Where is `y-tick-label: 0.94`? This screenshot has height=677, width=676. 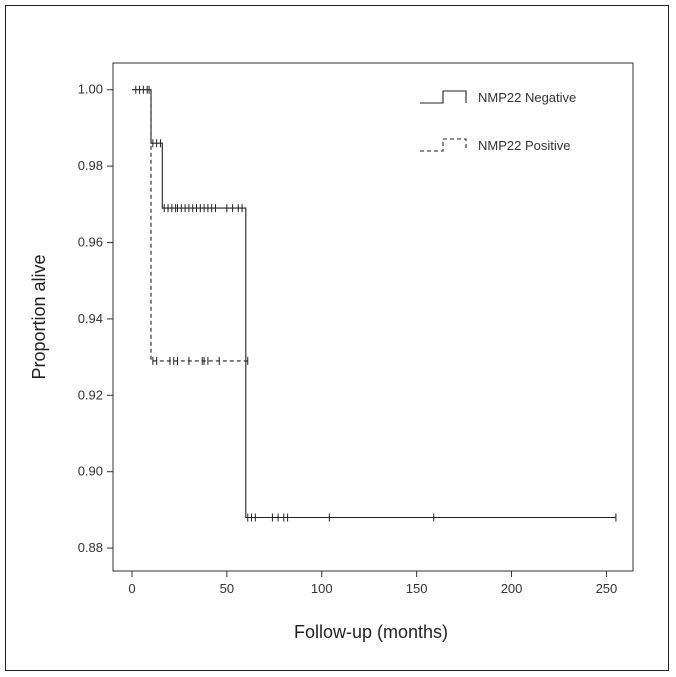
y-tick-label: 0.94 is located at coordinates (90, 318).